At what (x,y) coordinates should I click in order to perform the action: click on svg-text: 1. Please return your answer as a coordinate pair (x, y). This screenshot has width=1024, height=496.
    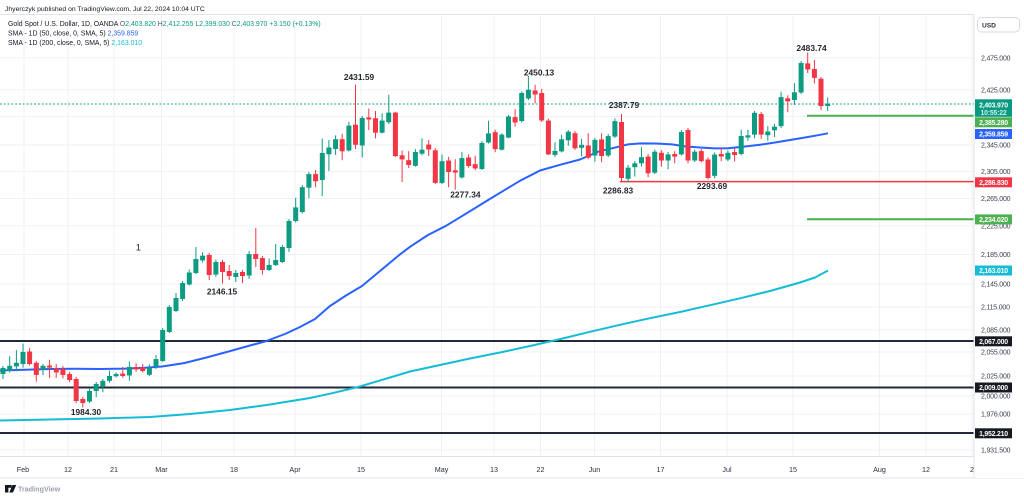
    Looking at the image, I should click on (138, 248).